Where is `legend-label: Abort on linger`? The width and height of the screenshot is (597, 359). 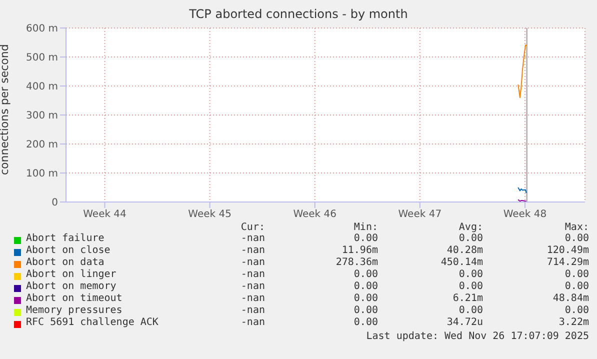 legend-label: Abort on linger is located at coordinates (71, 274).